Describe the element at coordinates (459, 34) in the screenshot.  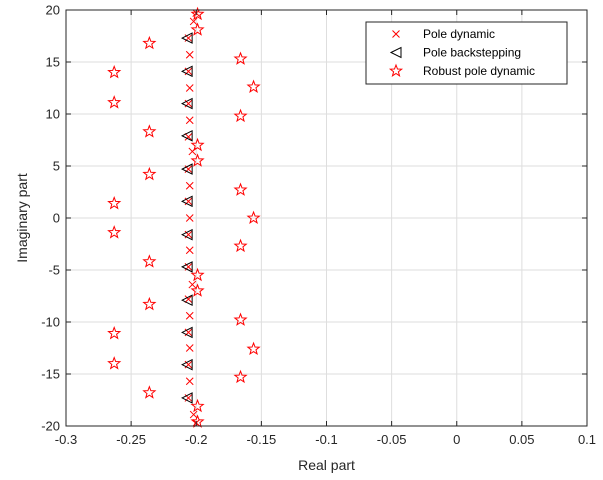
I see `legend-label: Pole dynamic` at that location.